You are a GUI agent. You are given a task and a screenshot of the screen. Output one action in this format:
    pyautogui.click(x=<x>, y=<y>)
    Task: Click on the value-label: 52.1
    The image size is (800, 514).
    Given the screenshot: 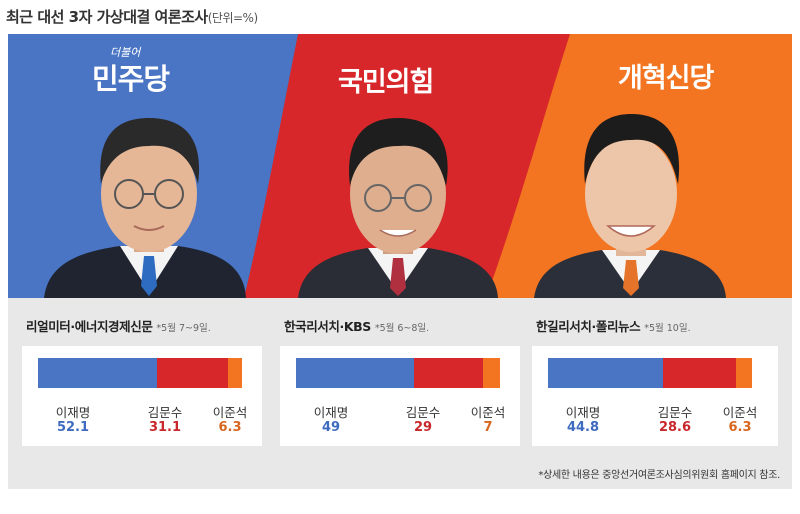 What is the action you would take?
    pyautogui.click(x=73, y=427)
    